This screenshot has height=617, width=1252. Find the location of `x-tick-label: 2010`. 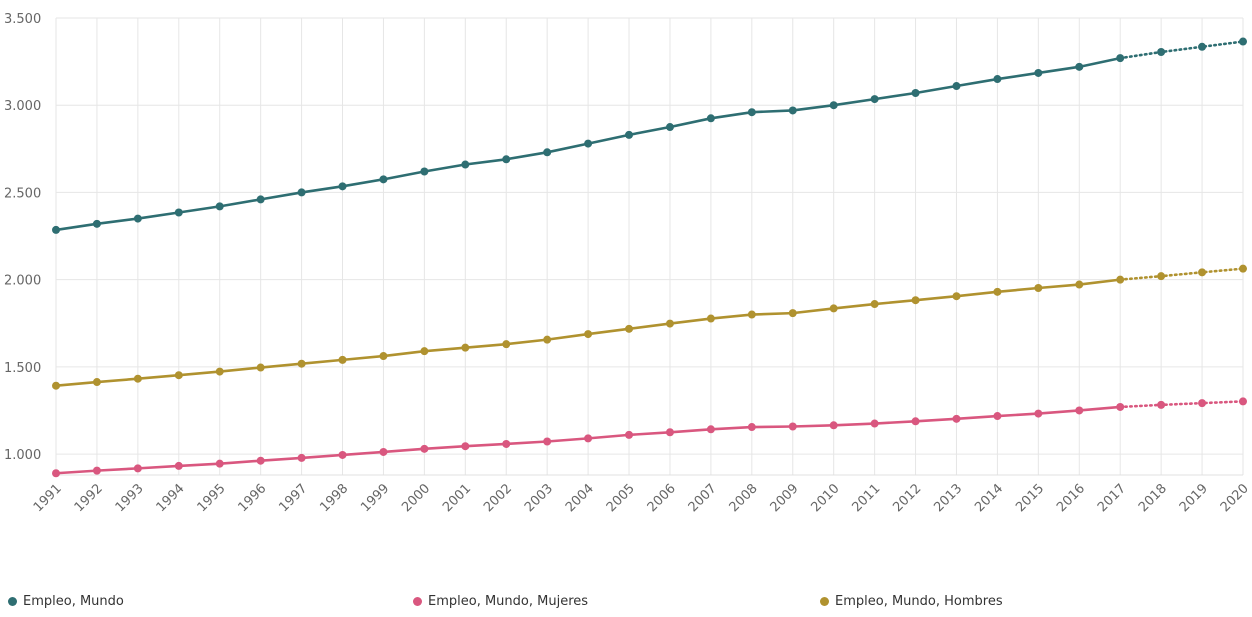

x-tick-label: 2010 is located at coordinates (826, 498).